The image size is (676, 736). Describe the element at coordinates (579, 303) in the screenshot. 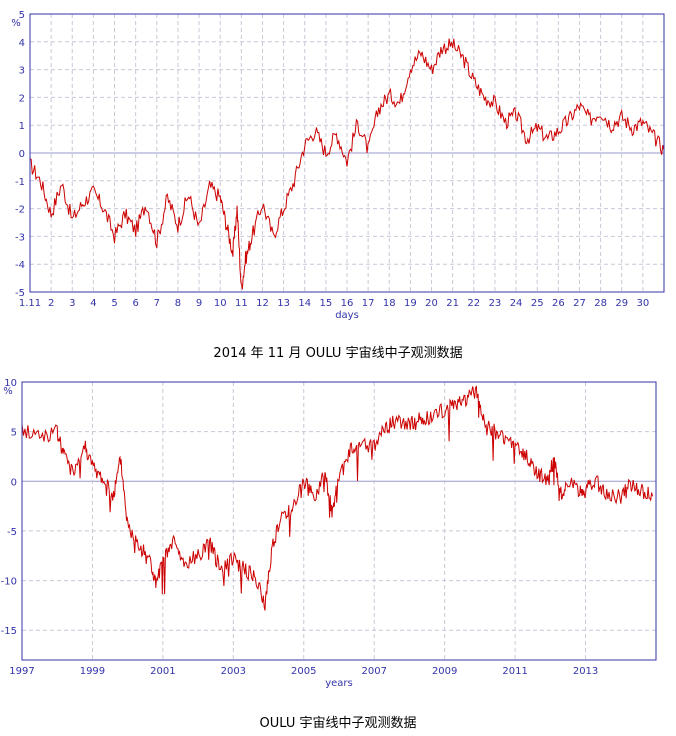

I see `x-tick-label: 27` at that location.